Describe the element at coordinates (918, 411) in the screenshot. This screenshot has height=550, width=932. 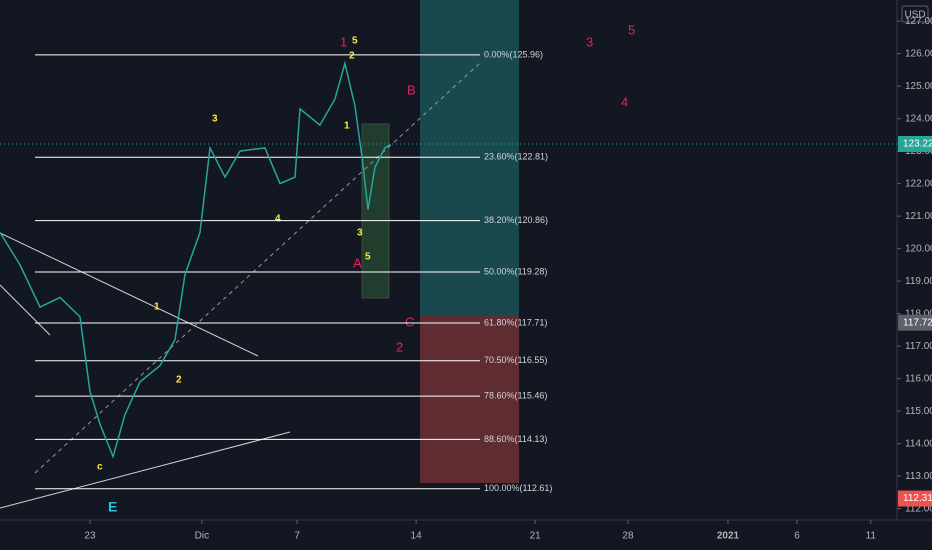
I see `y-tick-label: 115.00` at that location.